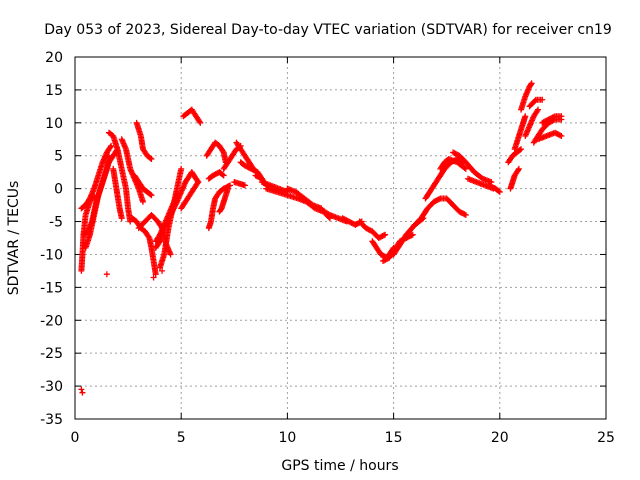  I want to click on y-axis-label: SDTVAR / TECUs, so click(14, 238).